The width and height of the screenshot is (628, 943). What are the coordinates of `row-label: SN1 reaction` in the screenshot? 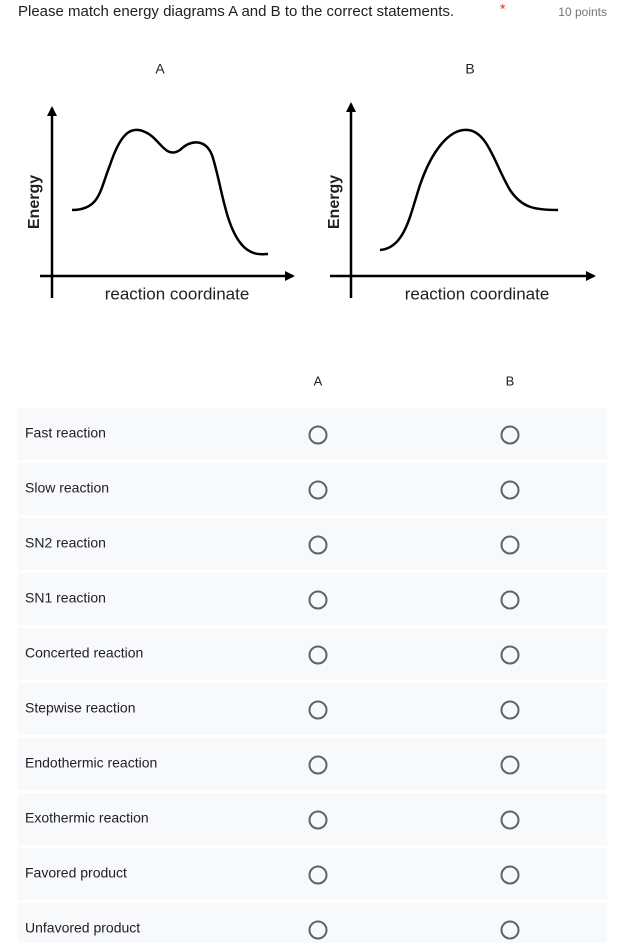 It's located at (65, 598).